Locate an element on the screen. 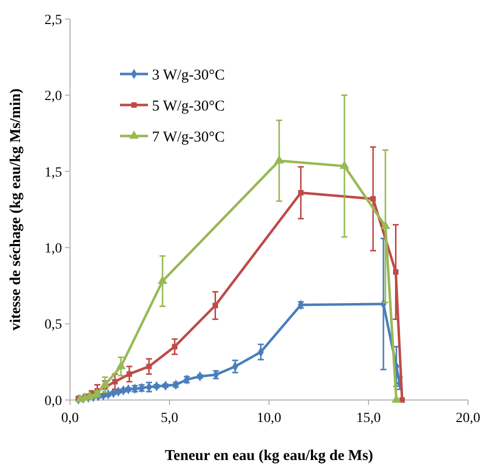  y-tick-label: 0,5 is located at coordinates (53, 325).